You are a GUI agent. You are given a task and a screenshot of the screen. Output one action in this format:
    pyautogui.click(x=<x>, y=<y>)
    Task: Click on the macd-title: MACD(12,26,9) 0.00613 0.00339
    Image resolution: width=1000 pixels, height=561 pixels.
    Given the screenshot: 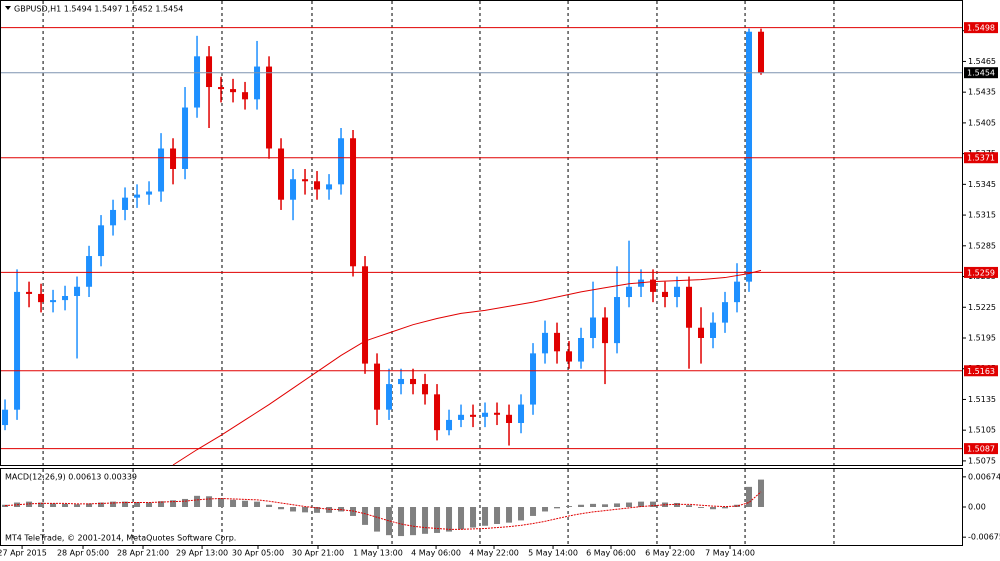 What is the action you would take?
    pyautogui.click(x=71, y=477)
    